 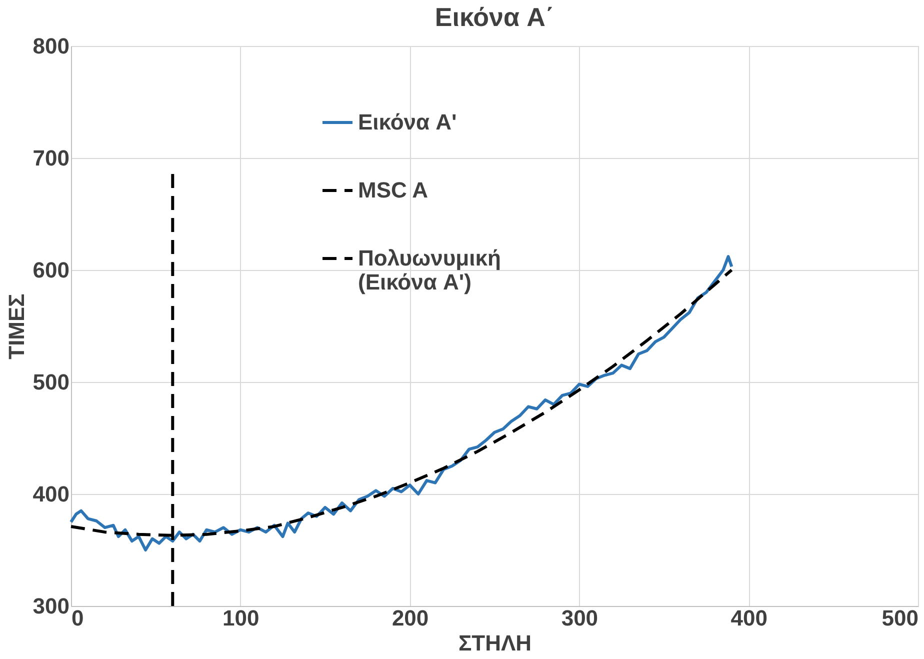 I want to click on y-tick-label: 800, so click(x=51, y=46).